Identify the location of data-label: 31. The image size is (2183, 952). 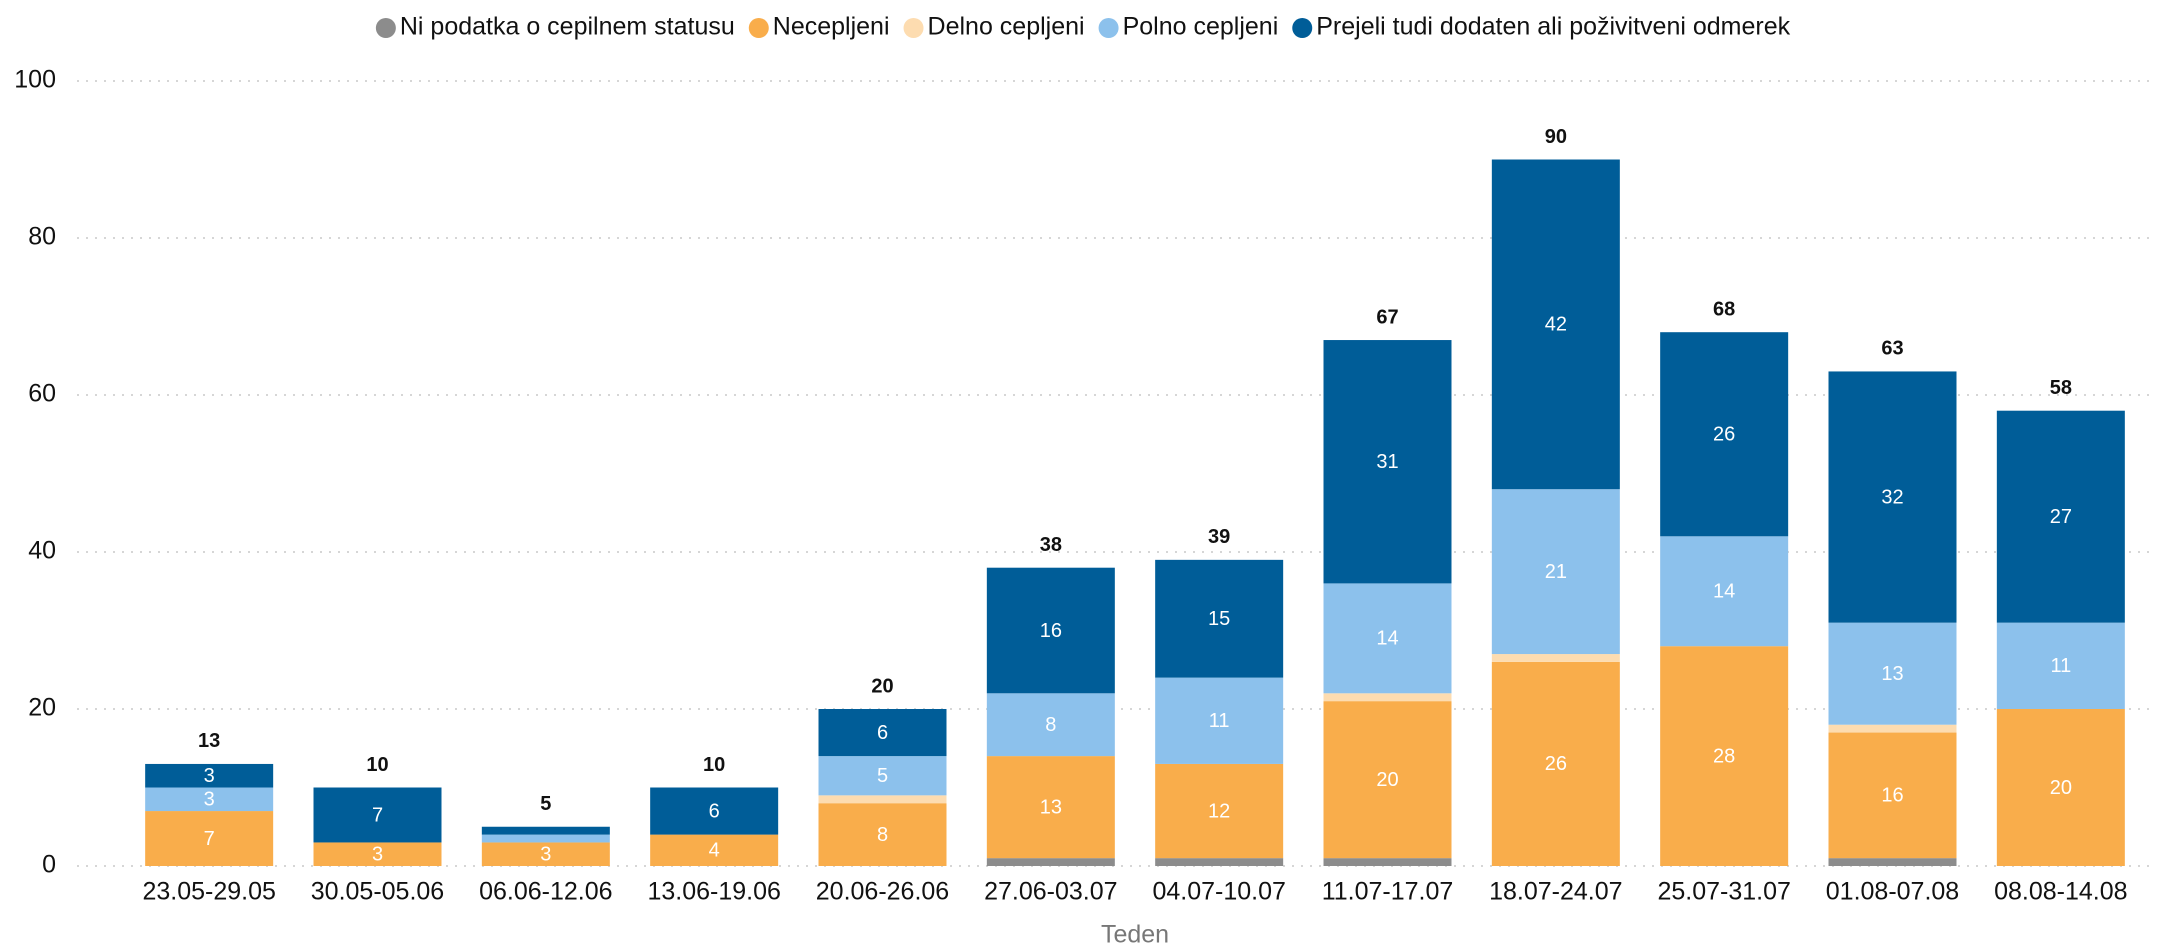
(1387, 462).